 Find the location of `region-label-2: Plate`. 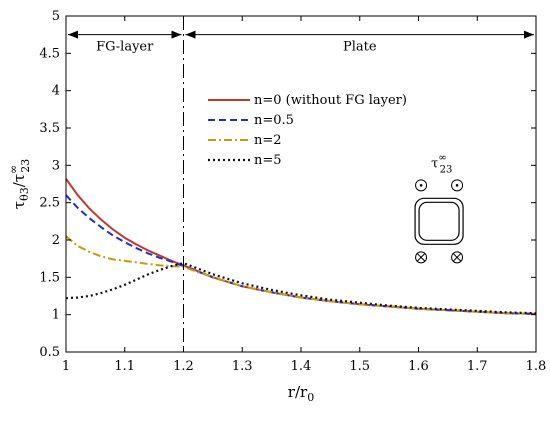

region-label-2: Plate is located at coordinates (360, 47).